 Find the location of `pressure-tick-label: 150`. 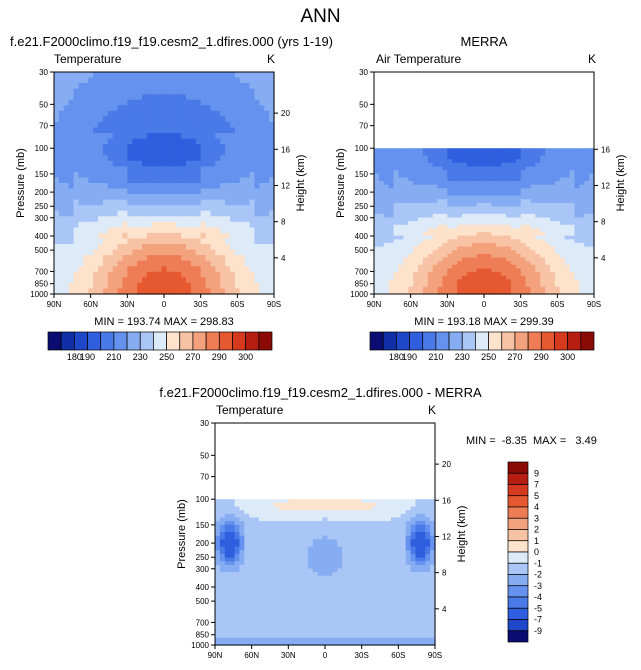

pressure-tick-label: 150 is located at coordinates (42, 174).